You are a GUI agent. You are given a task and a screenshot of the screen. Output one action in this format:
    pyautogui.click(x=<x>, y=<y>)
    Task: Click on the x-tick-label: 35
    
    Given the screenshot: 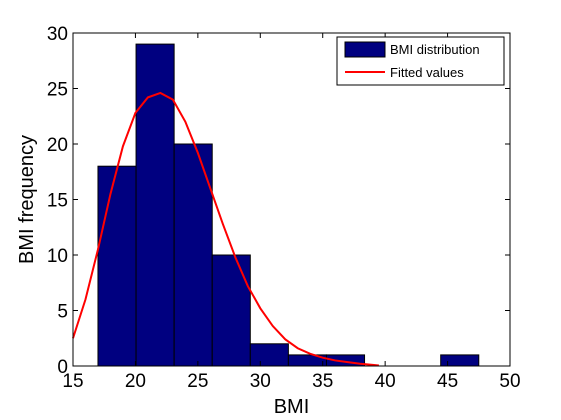 What is the action you would take?
    pyautogui.click(x=322, y=381)
    